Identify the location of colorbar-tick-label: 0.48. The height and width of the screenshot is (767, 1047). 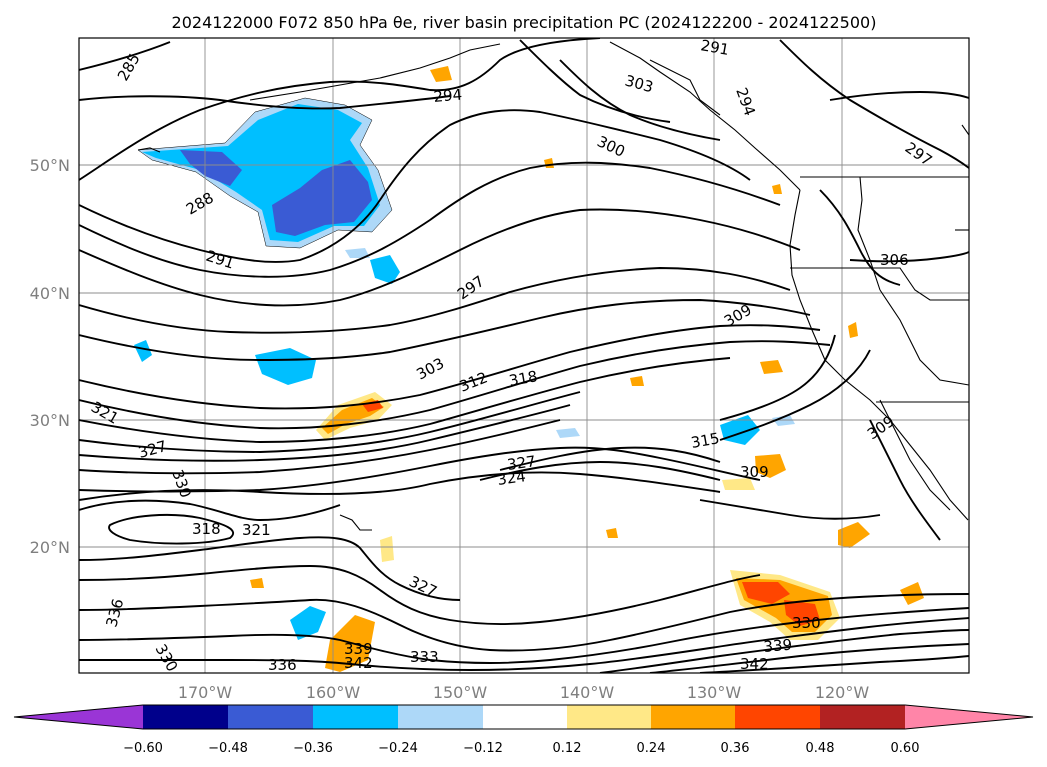
(820, 748).